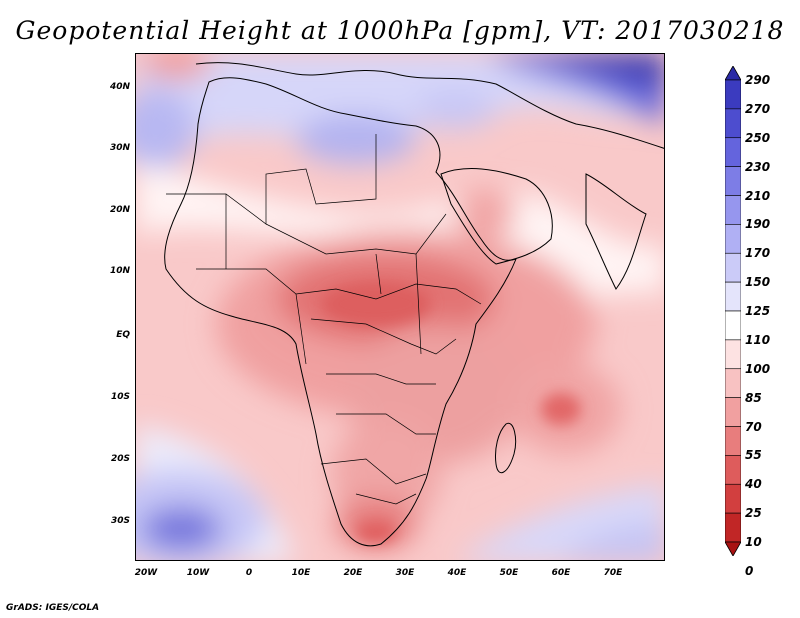 The image size is (800, 618). What do you see at coordinates (353, 573) in the screenshot?
I see `x-axis-label: 20E` at bounding box center [353, 573].